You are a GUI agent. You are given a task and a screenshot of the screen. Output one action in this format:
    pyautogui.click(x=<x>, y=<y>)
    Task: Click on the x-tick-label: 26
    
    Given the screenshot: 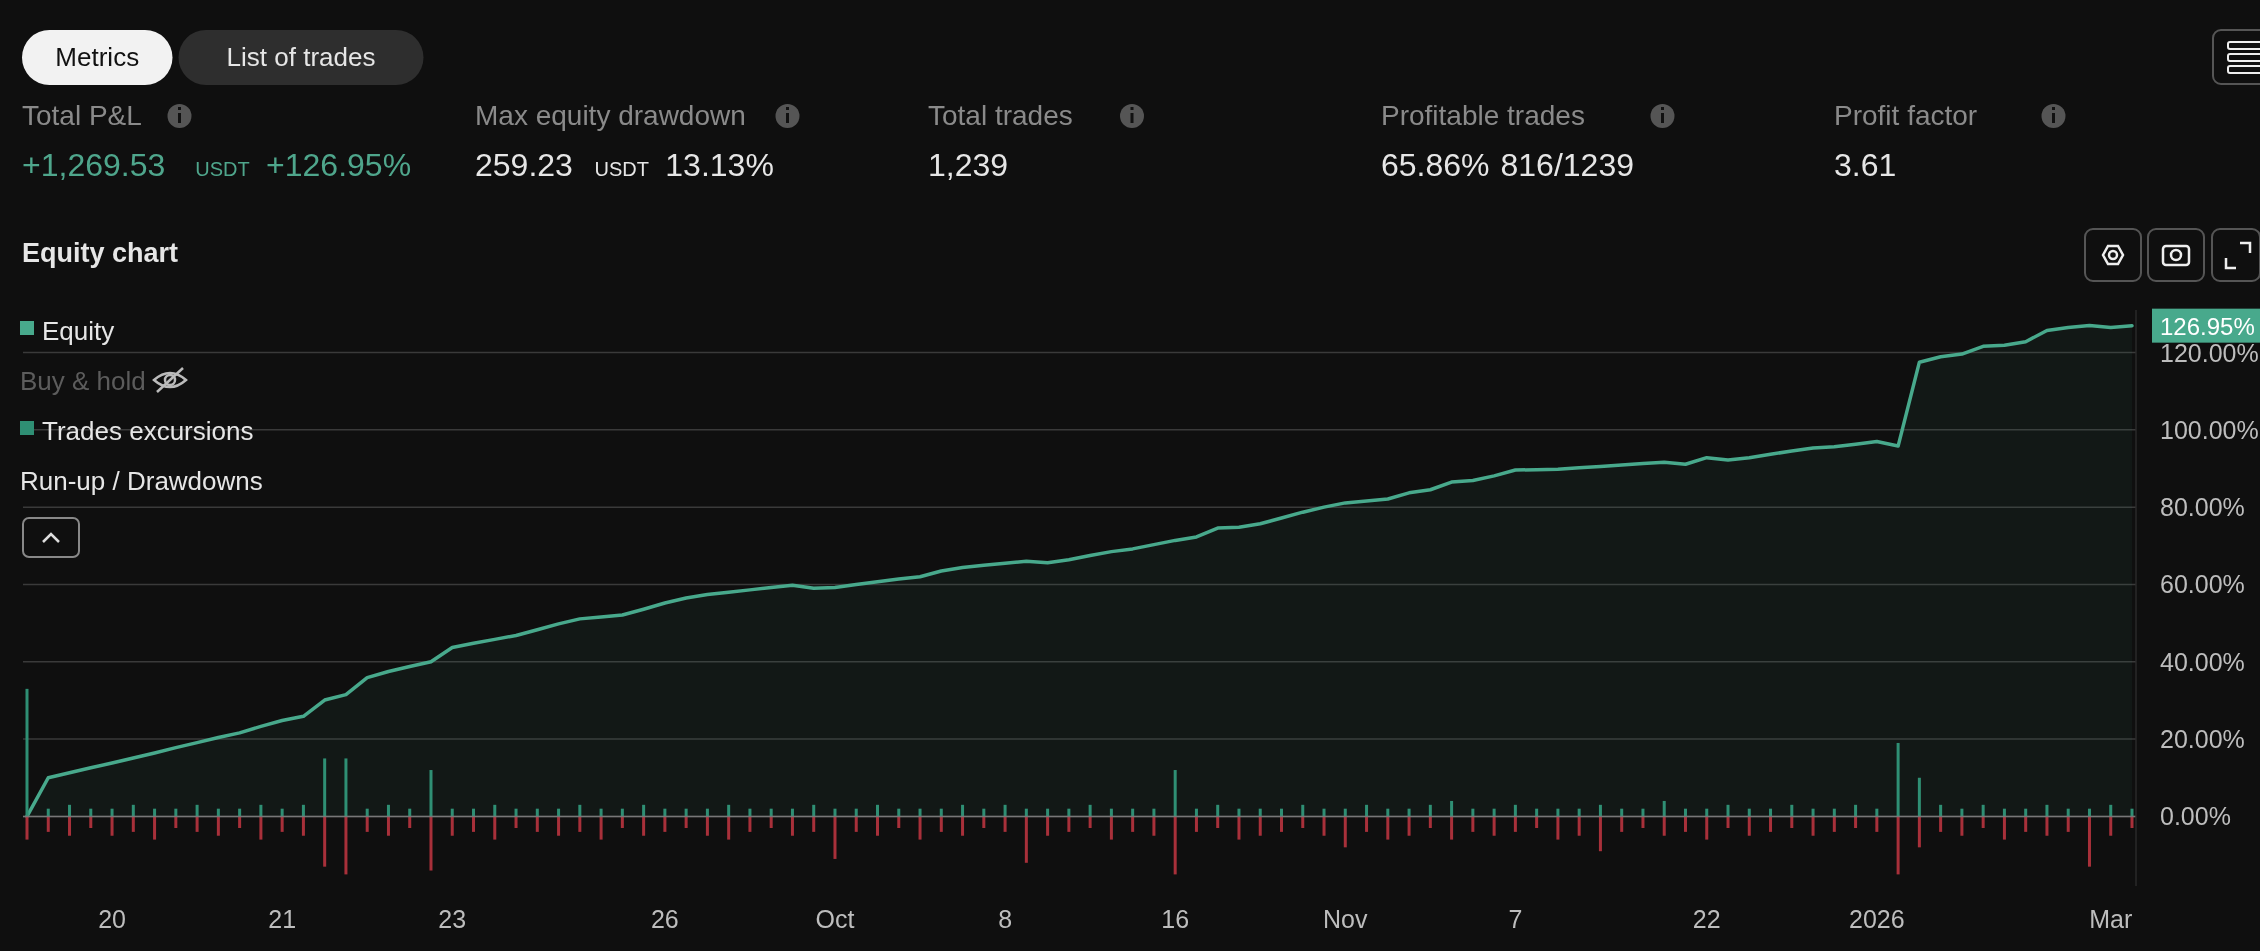 What is the action you would take?
    pyautogui.click(x=664, y=919)
    